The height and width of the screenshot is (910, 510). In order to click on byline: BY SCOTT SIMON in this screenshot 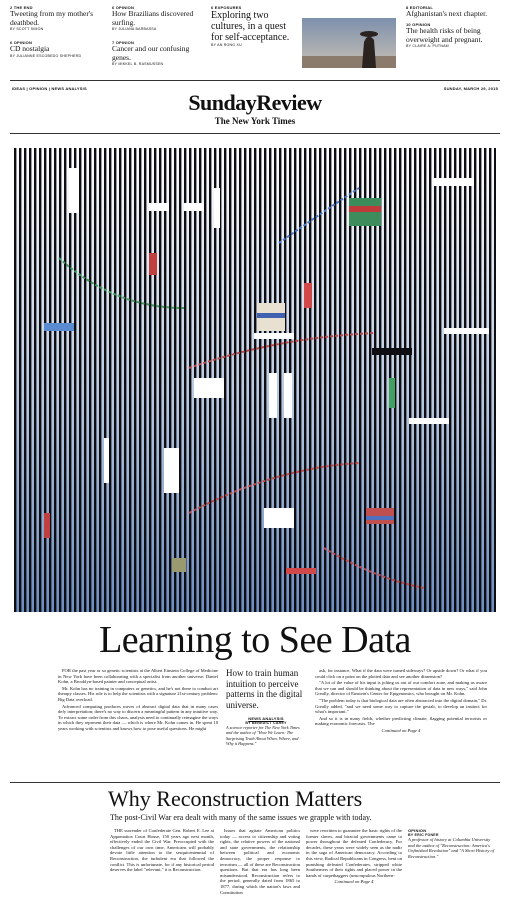, I will do `click(27, 29)`.